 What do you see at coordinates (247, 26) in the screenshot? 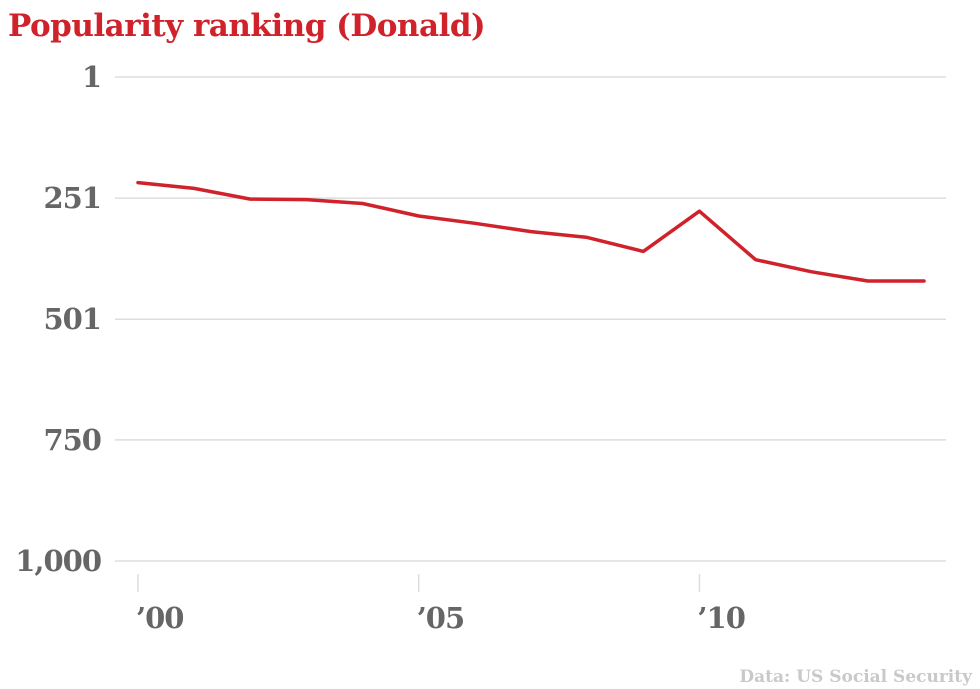
I see `chart-title: Popularity ranking (Donald)` at bounding box center [247, 26].